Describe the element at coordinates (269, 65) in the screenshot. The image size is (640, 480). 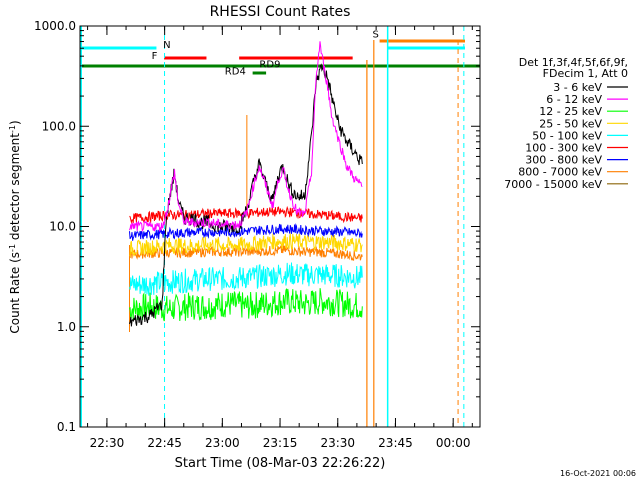
I see `annotation-rd9: RD9` at that location.